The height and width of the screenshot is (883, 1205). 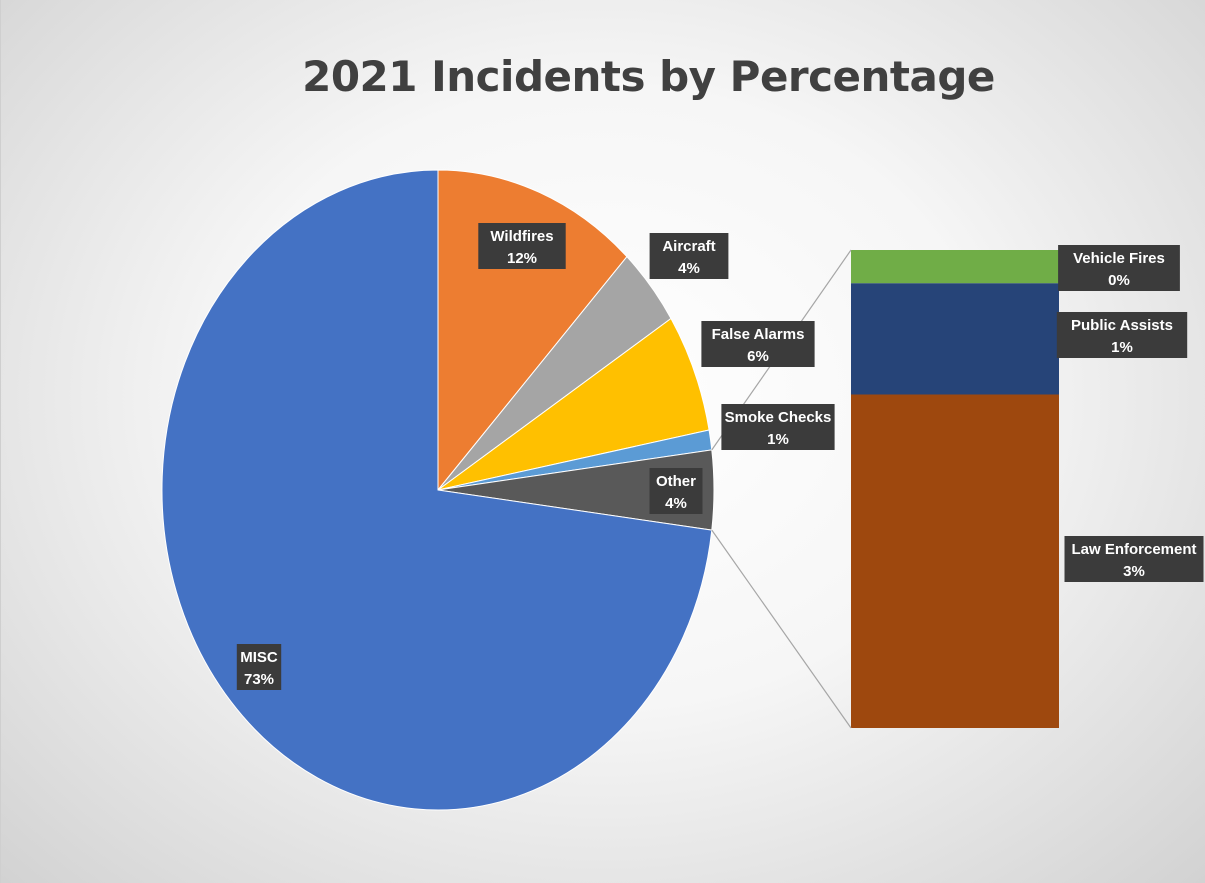 I want to click on data-label-smoke-checks: Smoke Checks 1%, so click(x=778, y=427).